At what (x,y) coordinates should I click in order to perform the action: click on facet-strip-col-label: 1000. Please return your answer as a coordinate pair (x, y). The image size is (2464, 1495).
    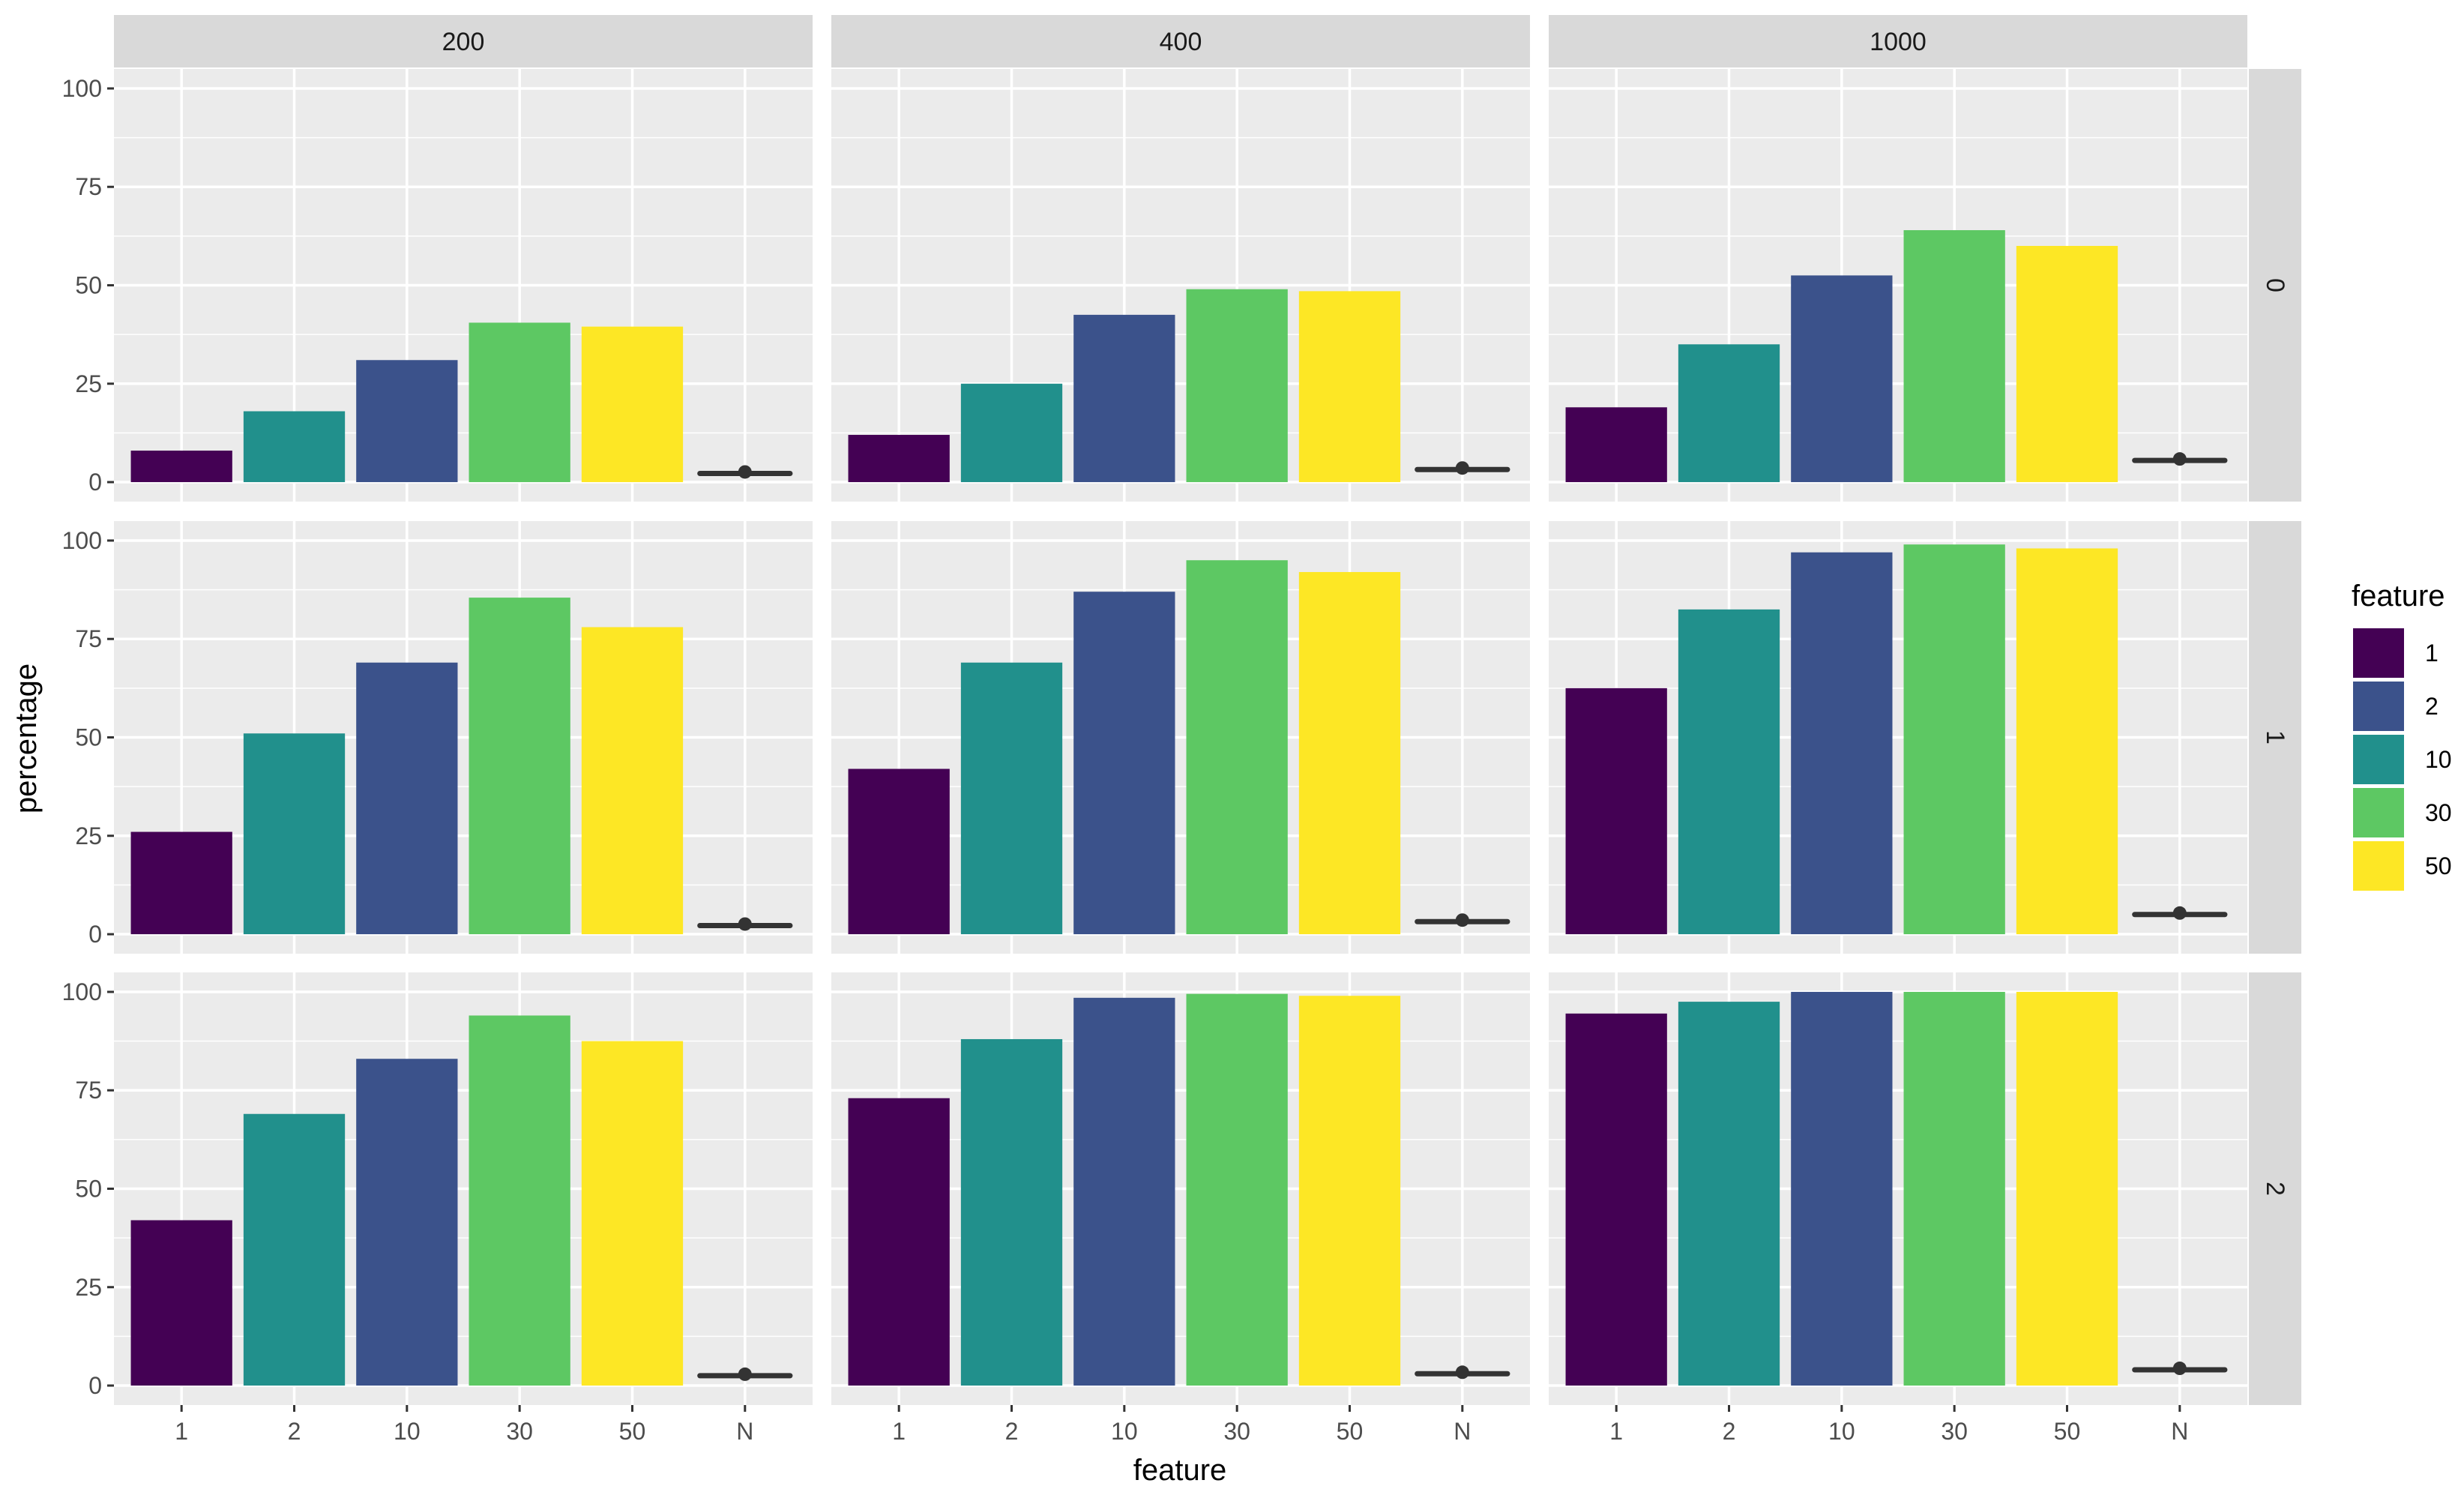
    Looking at the image, I should click on (1898, 42).